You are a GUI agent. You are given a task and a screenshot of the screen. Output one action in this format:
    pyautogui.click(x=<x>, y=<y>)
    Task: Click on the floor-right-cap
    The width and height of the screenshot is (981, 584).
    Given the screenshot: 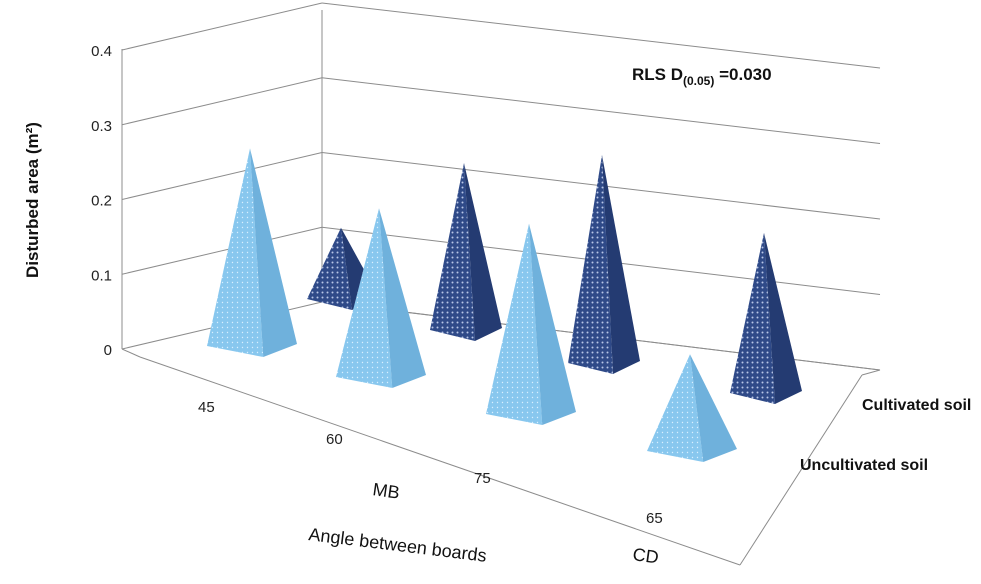 What is the action you would take?
    pyautogui.click(x=871, y=372)
    